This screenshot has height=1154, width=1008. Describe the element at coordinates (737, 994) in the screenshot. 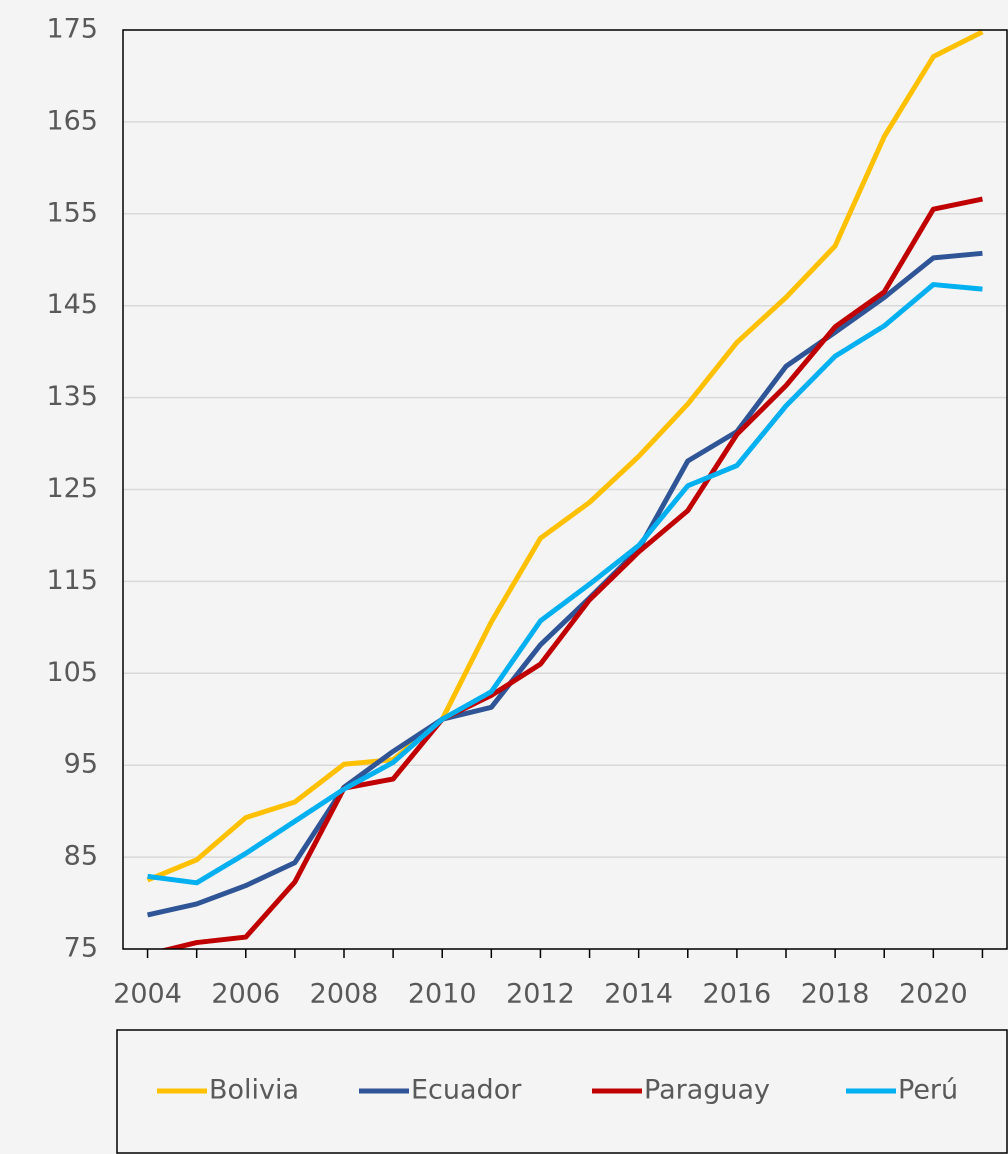

I see `x-tick-label: 2016` at that location.